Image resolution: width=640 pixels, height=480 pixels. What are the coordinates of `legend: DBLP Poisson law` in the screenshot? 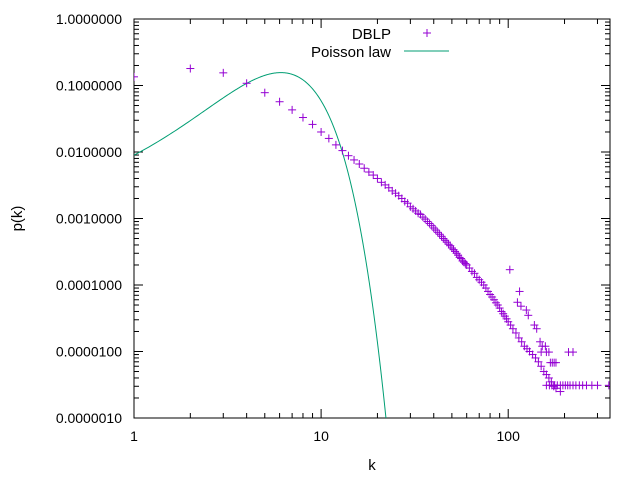 It's located at (380, 43).